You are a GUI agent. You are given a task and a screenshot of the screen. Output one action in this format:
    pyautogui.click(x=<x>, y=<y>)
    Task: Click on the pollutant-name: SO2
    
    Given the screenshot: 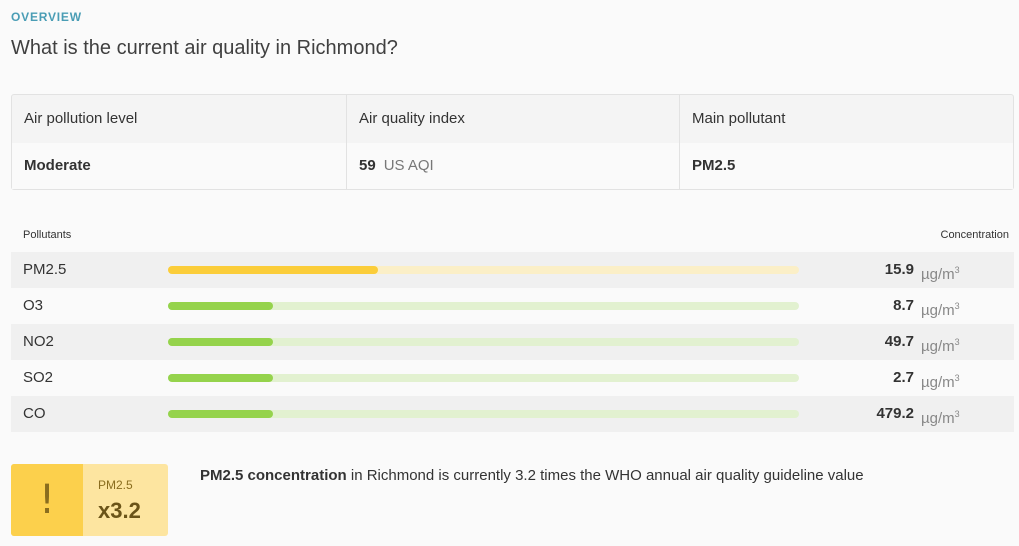 What is the action you would take?
    pyautogui.click(x=38, y=377)
    